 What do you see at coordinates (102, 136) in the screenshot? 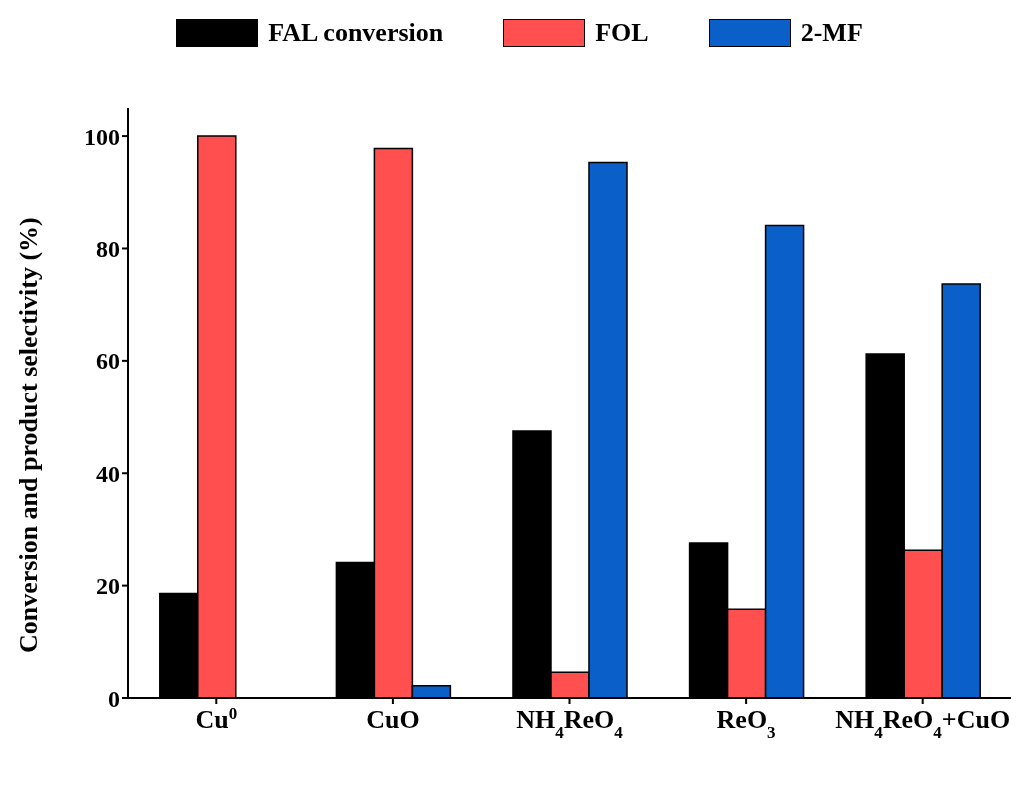
I see `y-tick-label: 100` at bounding box center [102, 136].